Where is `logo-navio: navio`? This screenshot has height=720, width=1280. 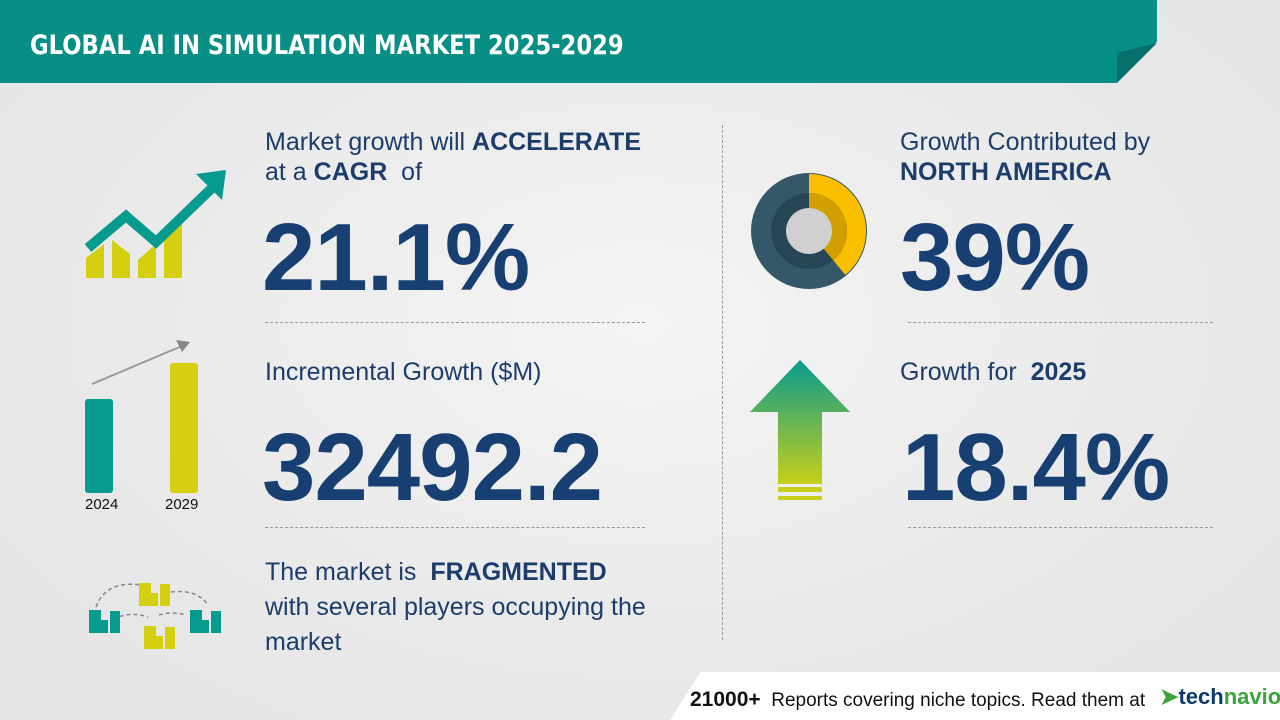
logo-navio: navio is located at coordinates (1251, 696).